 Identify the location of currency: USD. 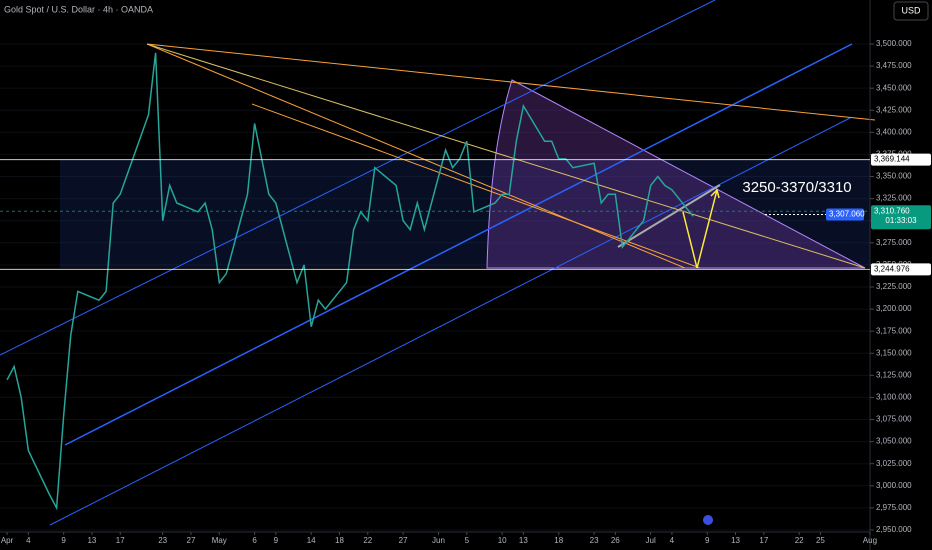
(911, 10).